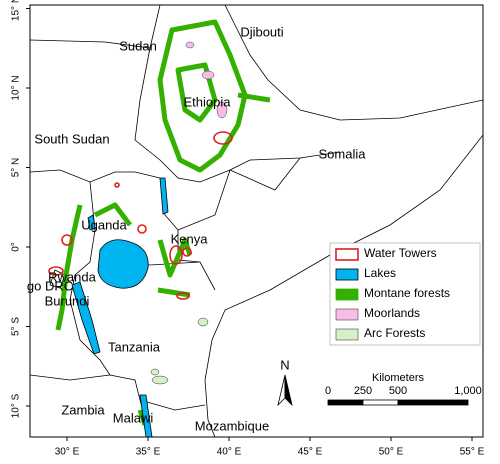  Describe the element at coordinates (67, 300) in the screenshot. I see `place-label: Burundi` at that location.